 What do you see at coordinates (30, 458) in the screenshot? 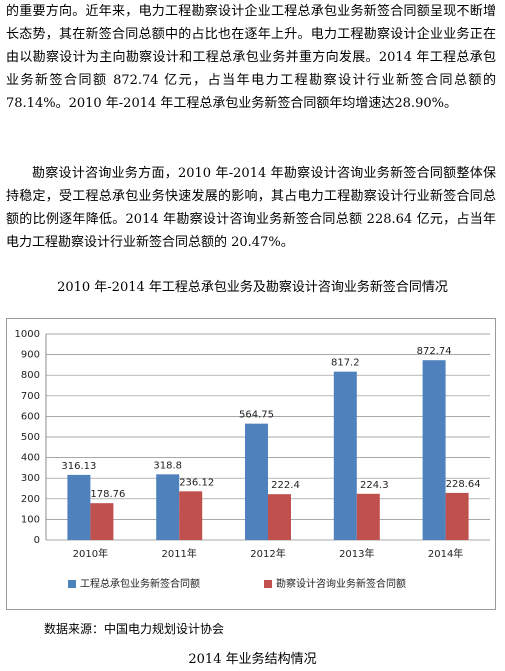
I see `y-tick-label: 400` at bounding box center [30, 458].